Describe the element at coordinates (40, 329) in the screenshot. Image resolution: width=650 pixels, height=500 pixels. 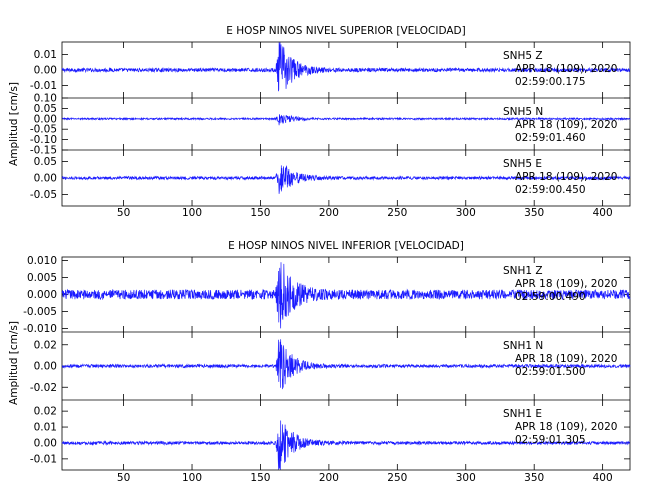
I see `y-tick-label: -0.010` at that location.